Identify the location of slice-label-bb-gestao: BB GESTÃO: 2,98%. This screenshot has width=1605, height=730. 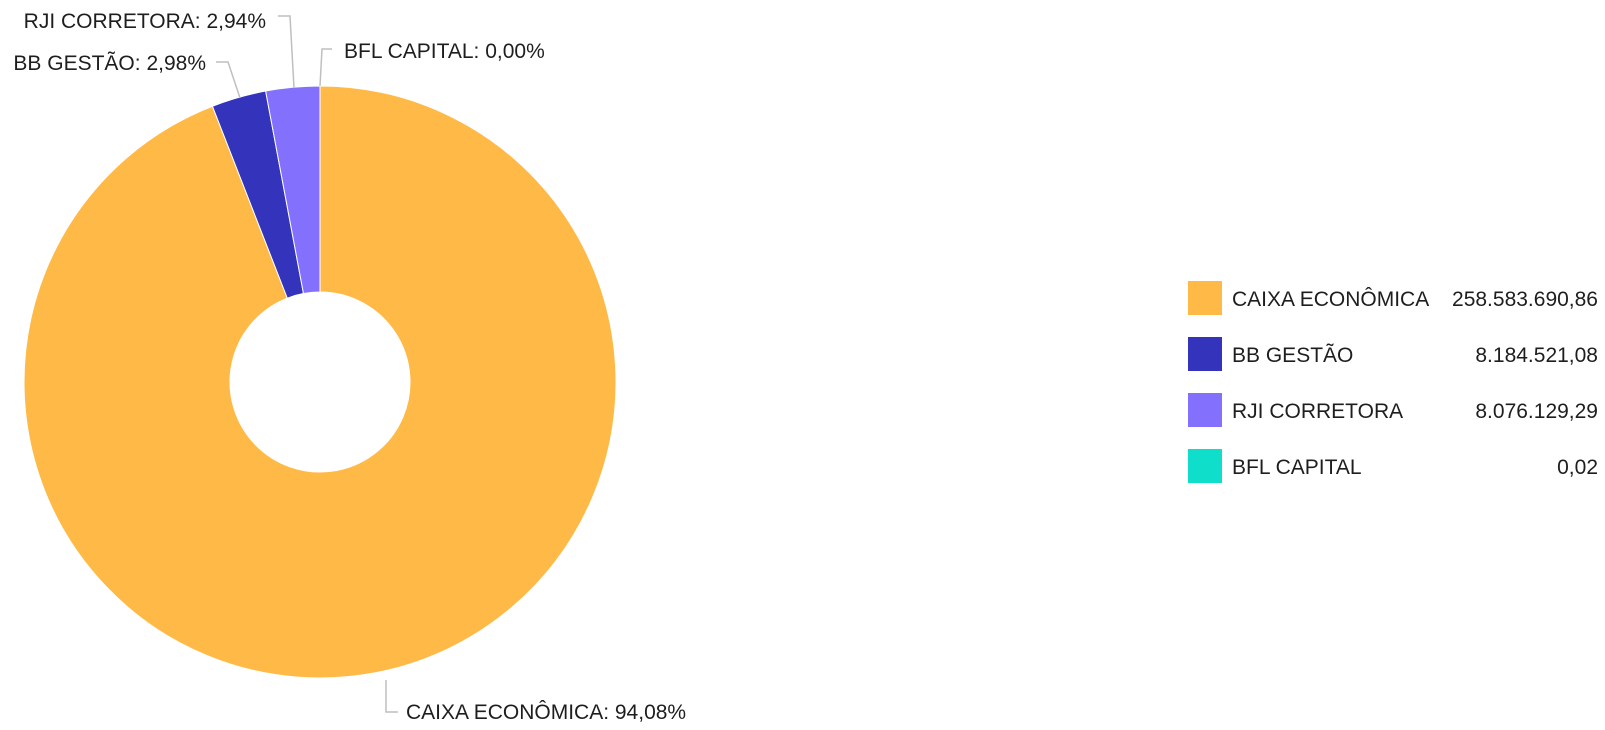
(109, 63).